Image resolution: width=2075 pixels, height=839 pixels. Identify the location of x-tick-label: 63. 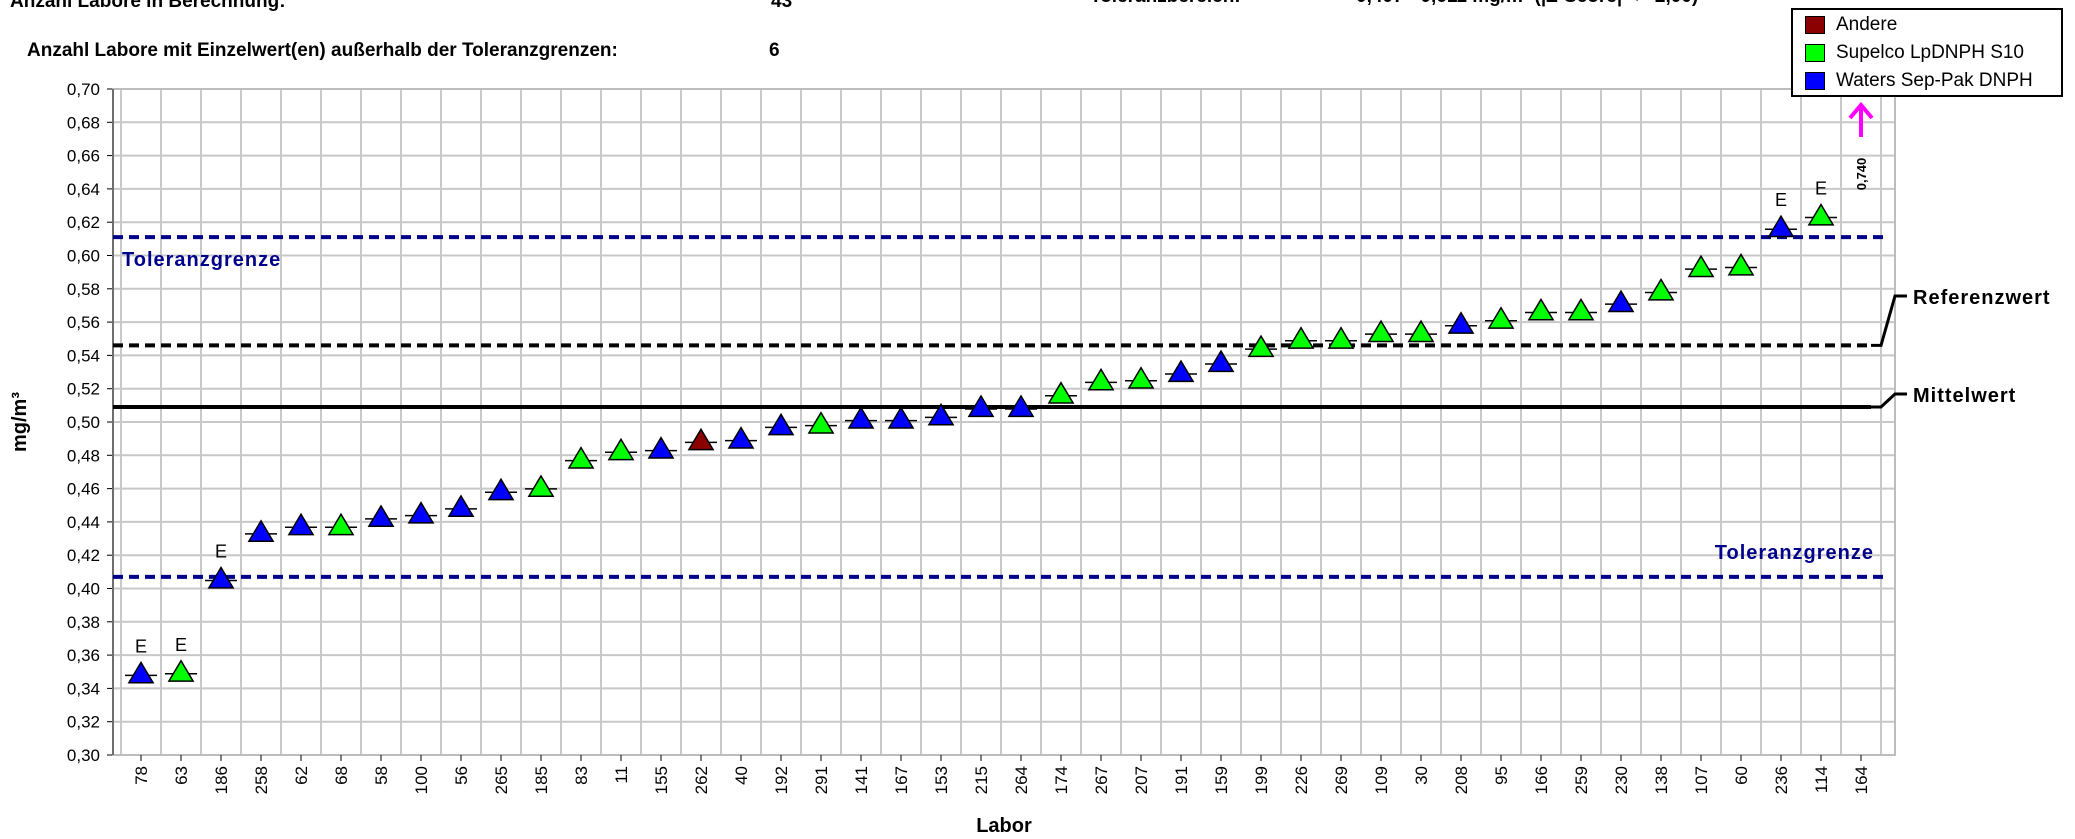
(181, 775).